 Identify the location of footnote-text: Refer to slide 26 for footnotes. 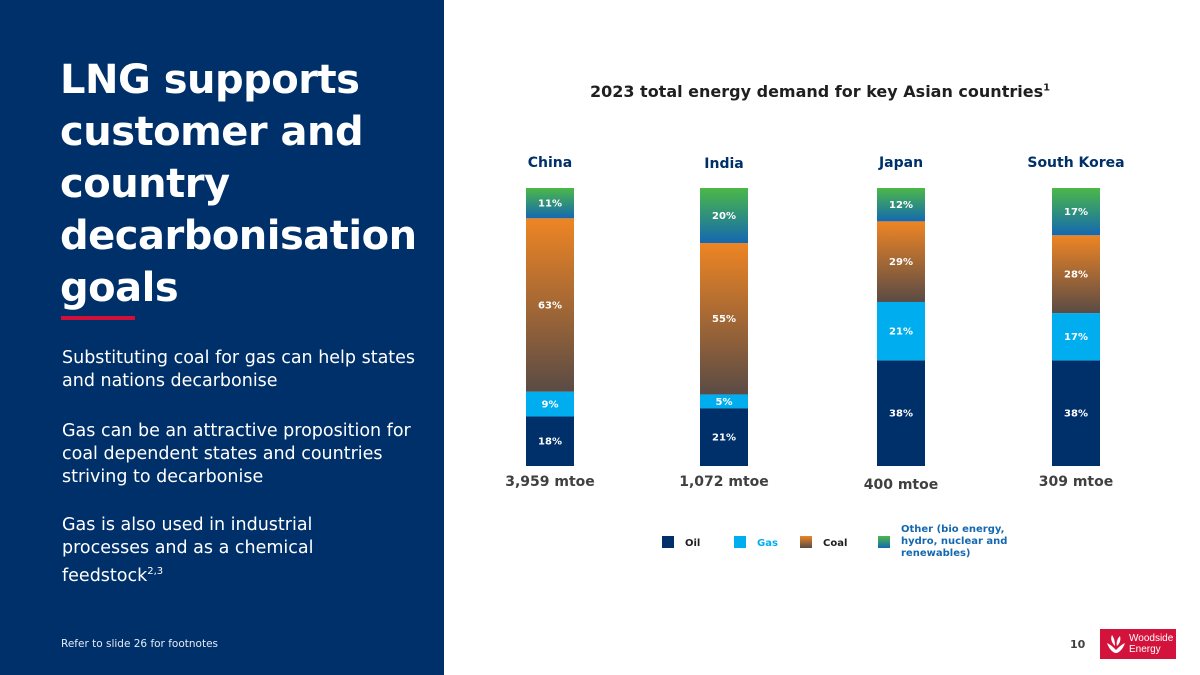
(140, 644).